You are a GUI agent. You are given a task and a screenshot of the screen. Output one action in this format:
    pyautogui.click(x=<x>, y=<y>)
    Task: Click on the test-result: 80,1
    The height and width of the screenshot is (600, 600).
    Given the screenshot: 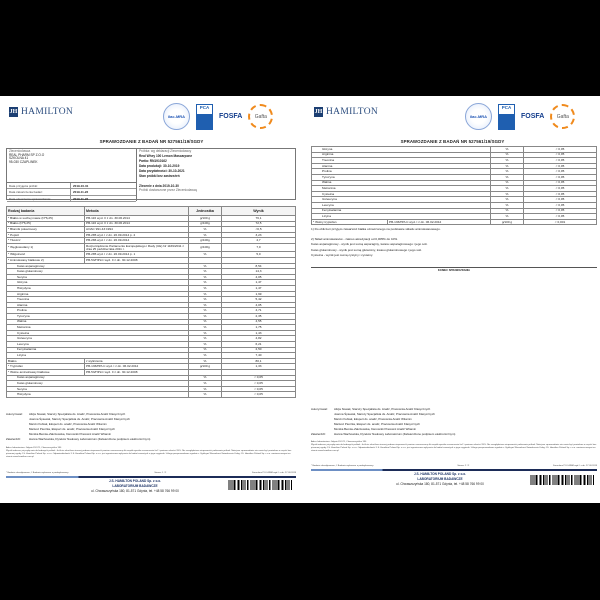 What is the action you would take?
    pyautogui.click(x=258, y=361)
    